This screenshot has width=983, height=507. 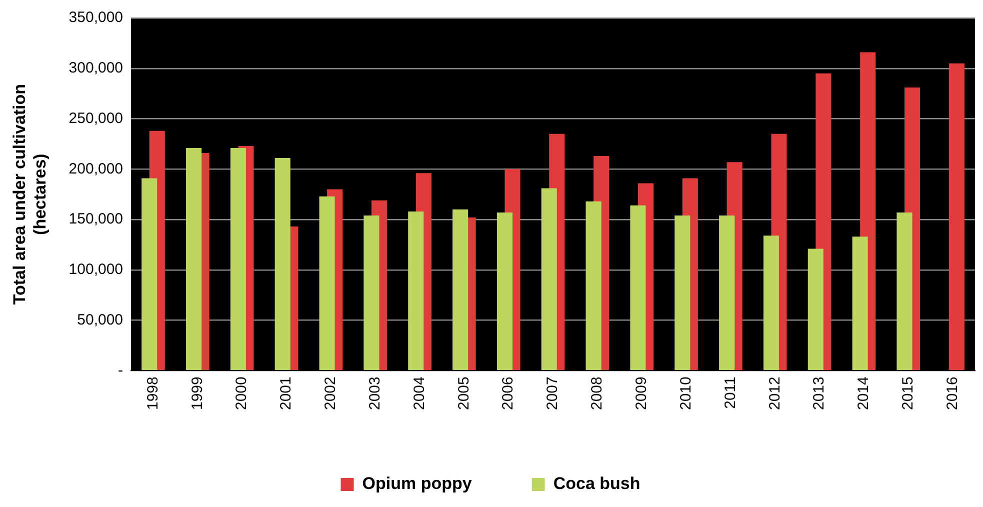 I want to click on x-tick-label: 2009, so click(x=641, y=393).